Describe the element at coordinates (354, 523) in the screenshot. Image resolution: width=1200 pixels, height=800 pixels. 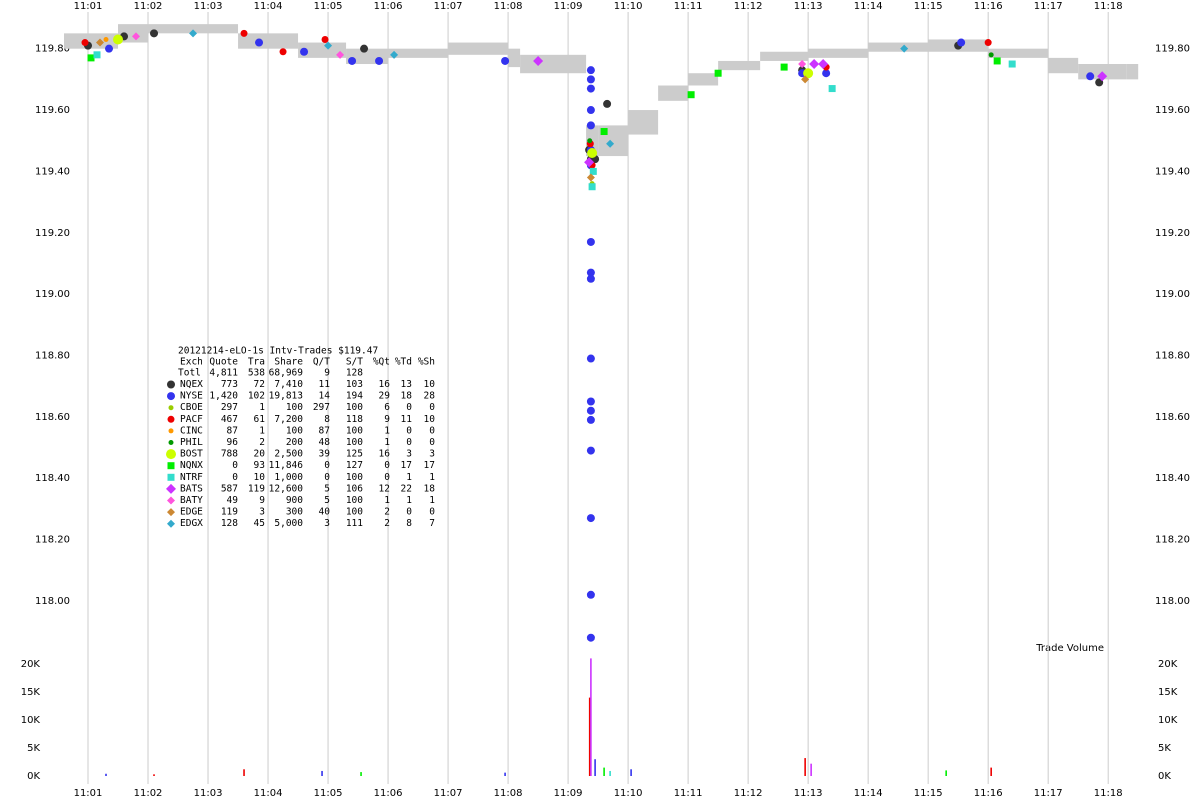
I see `stats-cell: 111` at that location.